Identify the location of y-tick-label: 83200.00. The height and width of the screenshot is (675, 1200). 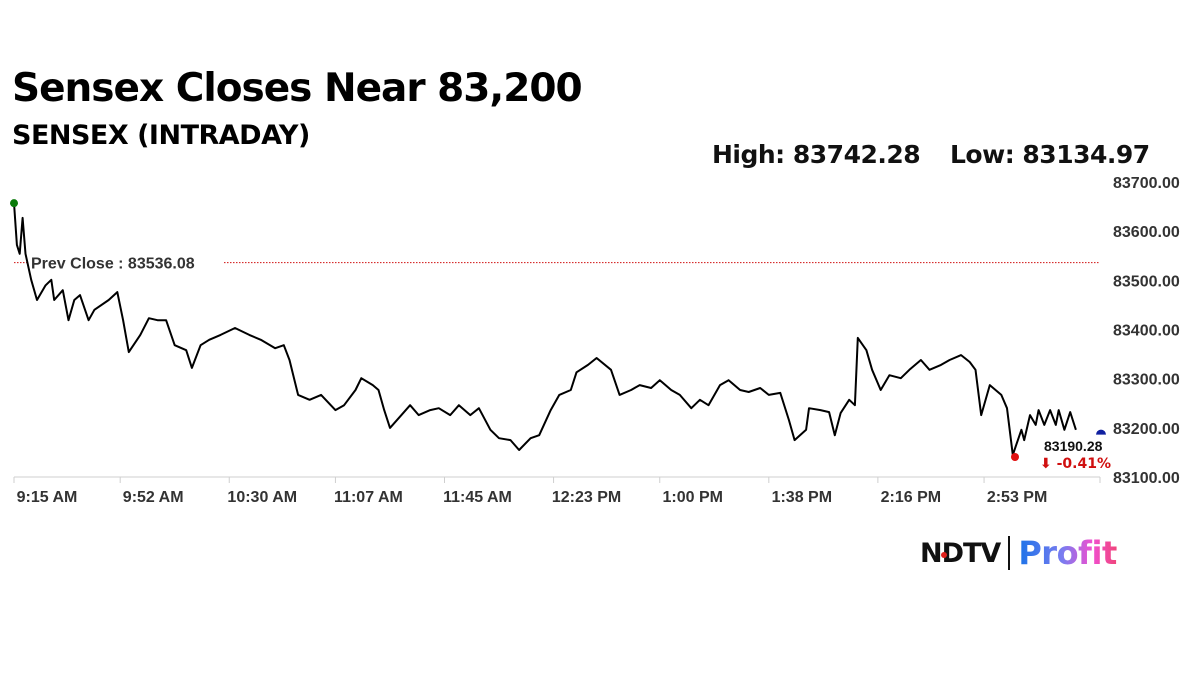
(1146, 429).